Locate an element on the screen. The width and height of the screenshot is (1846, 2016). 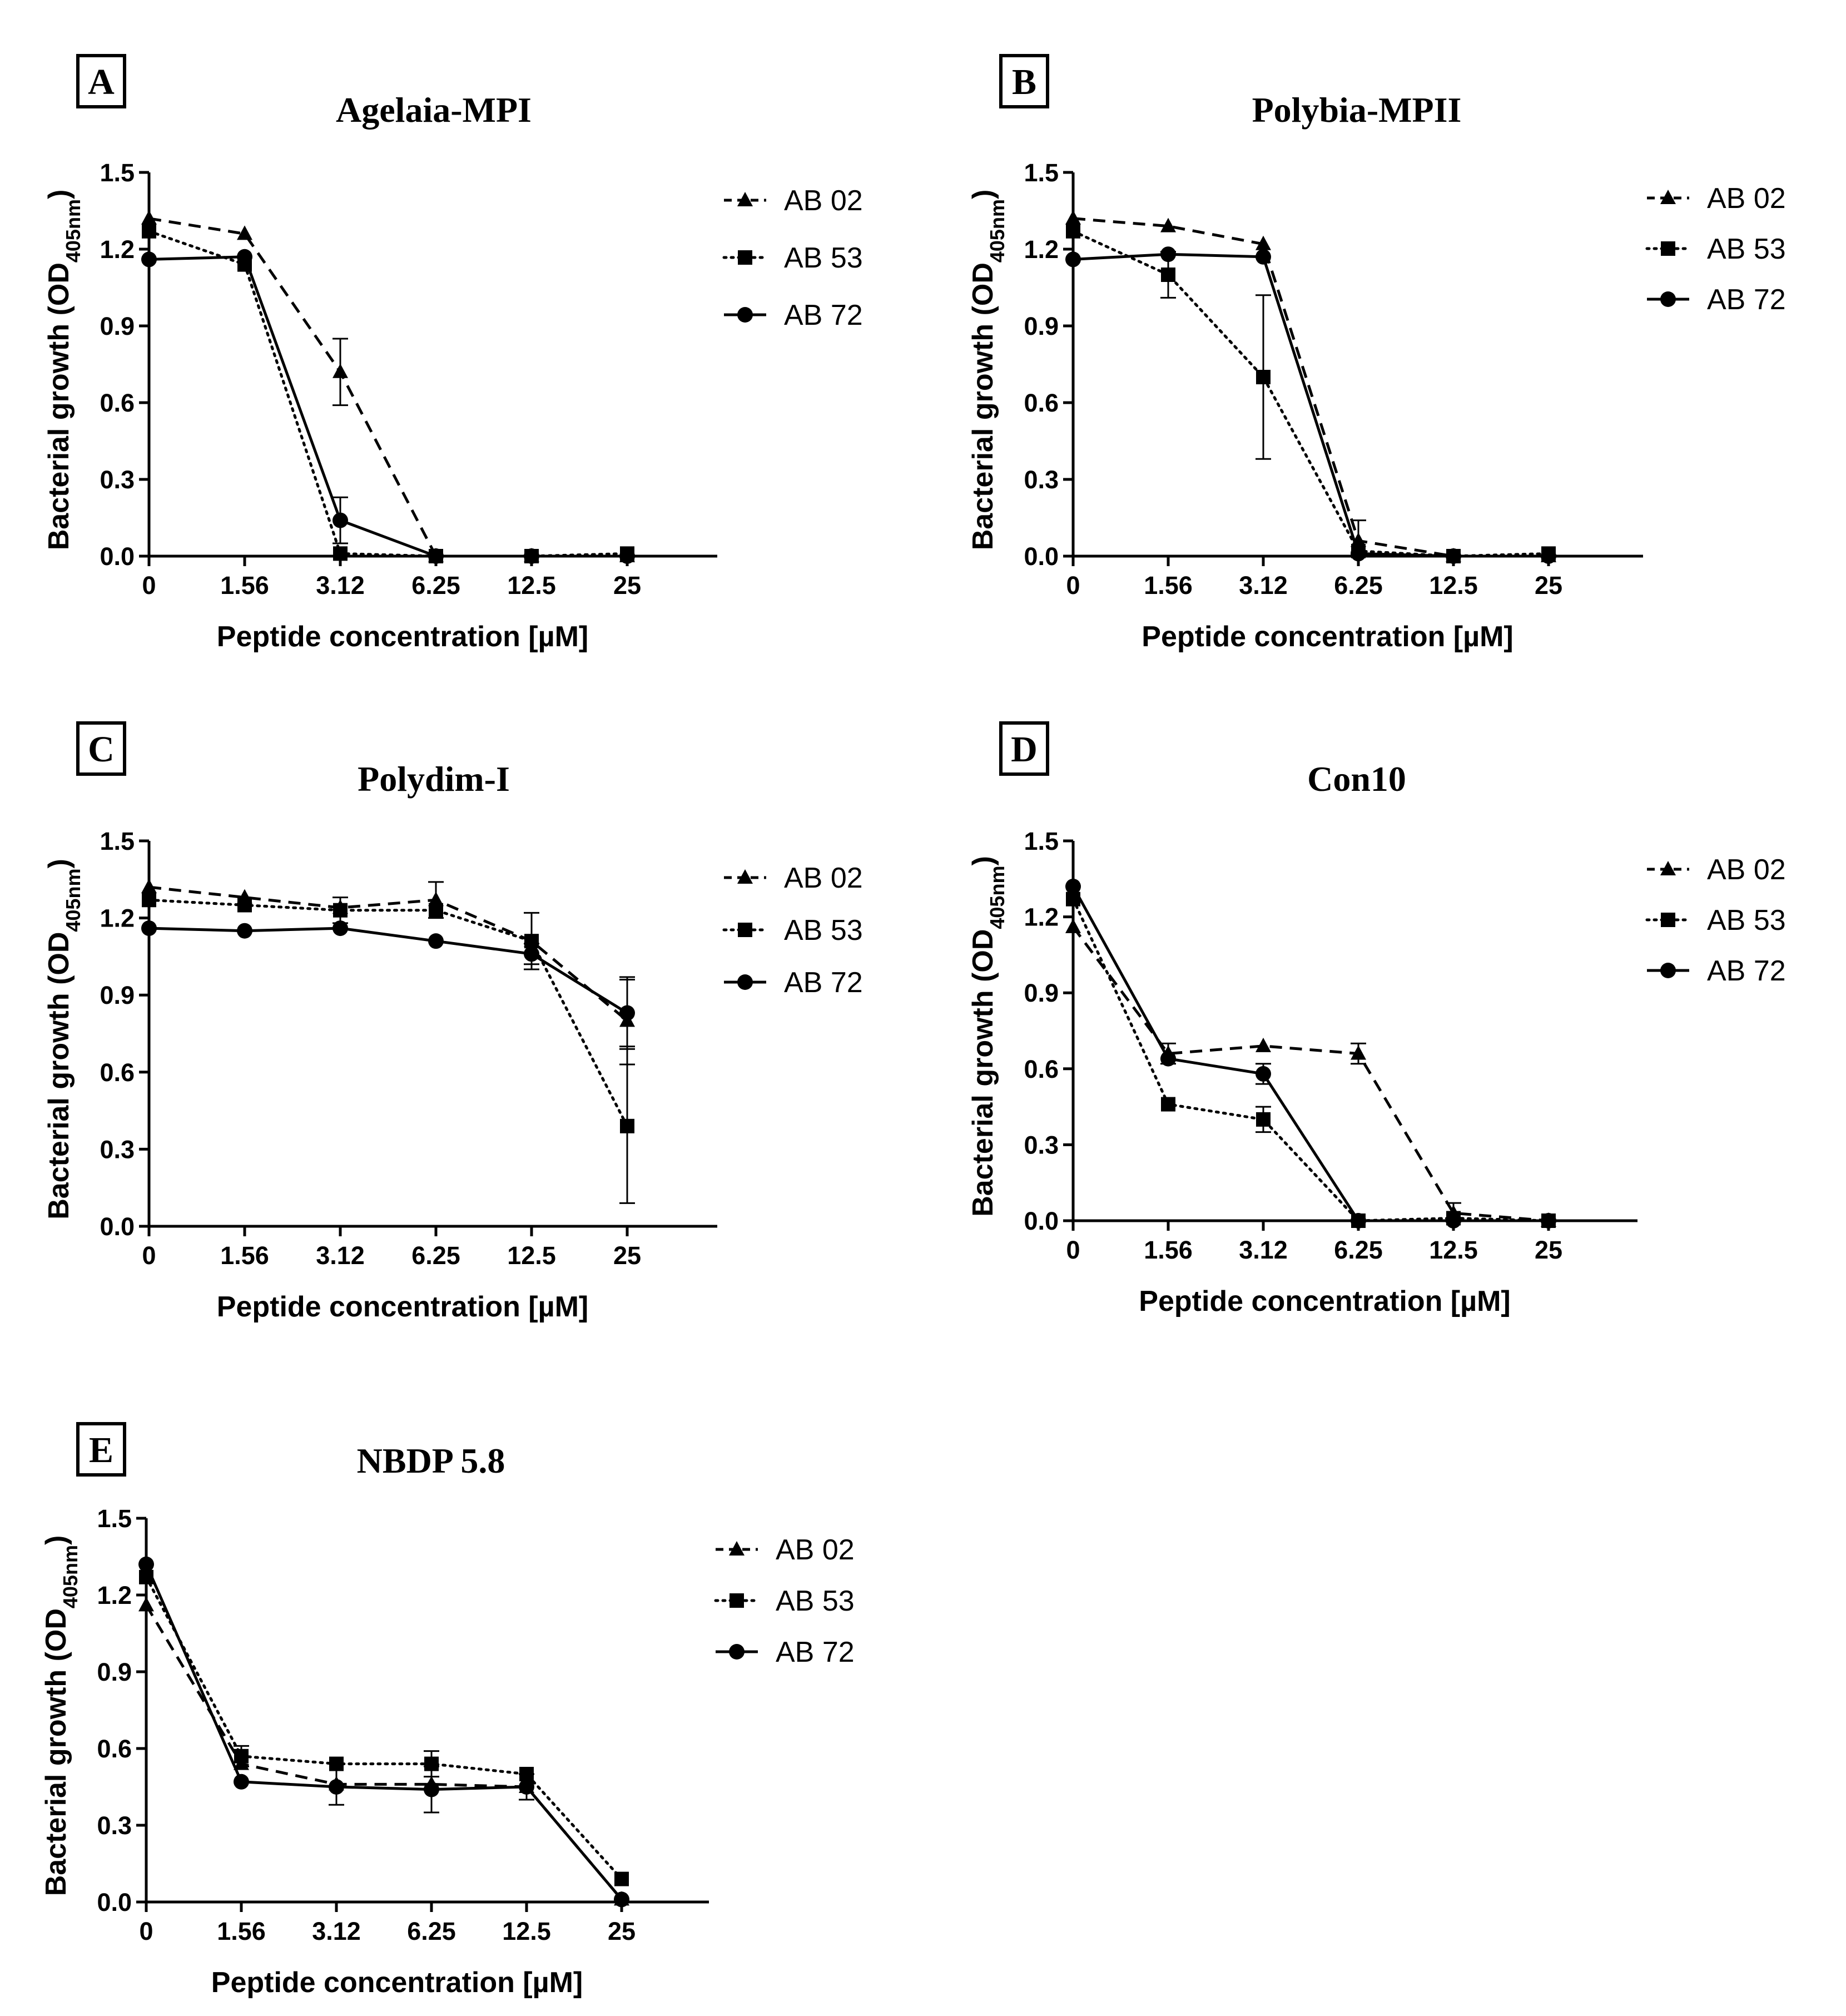
y-tick-label: 1.2 is located at coordinates (117, 249).